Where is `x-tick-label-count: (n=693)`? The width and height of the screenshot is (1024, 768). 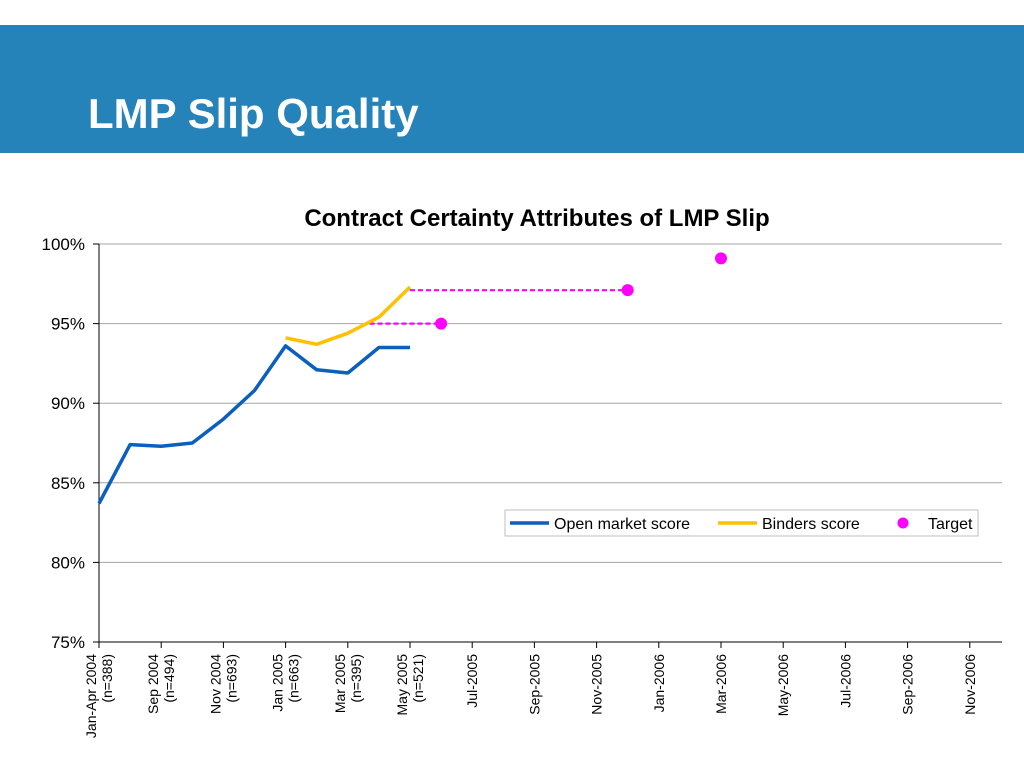
x-tick-label-count: (n=693) is located at coordinates (231, 678).